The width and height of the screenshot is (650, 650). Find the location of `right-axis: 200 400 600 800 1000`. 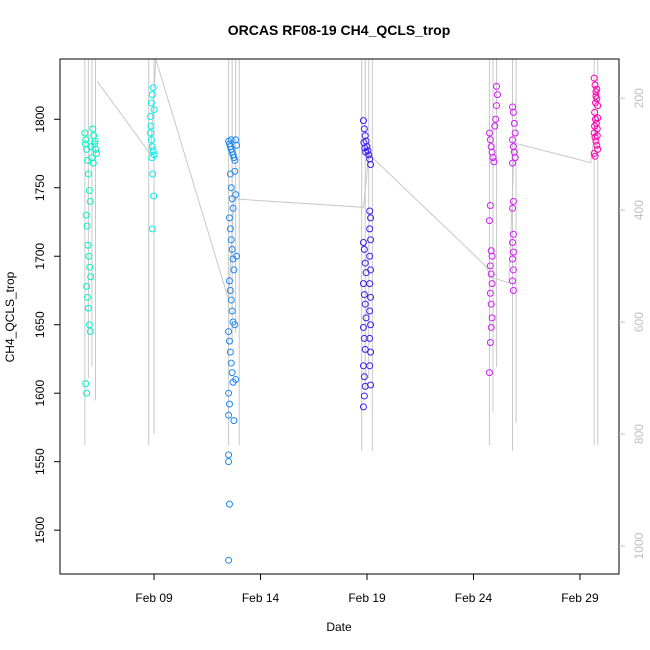

right-axis: 200 400 600 800 1000 is located at coordinates (632, 323).